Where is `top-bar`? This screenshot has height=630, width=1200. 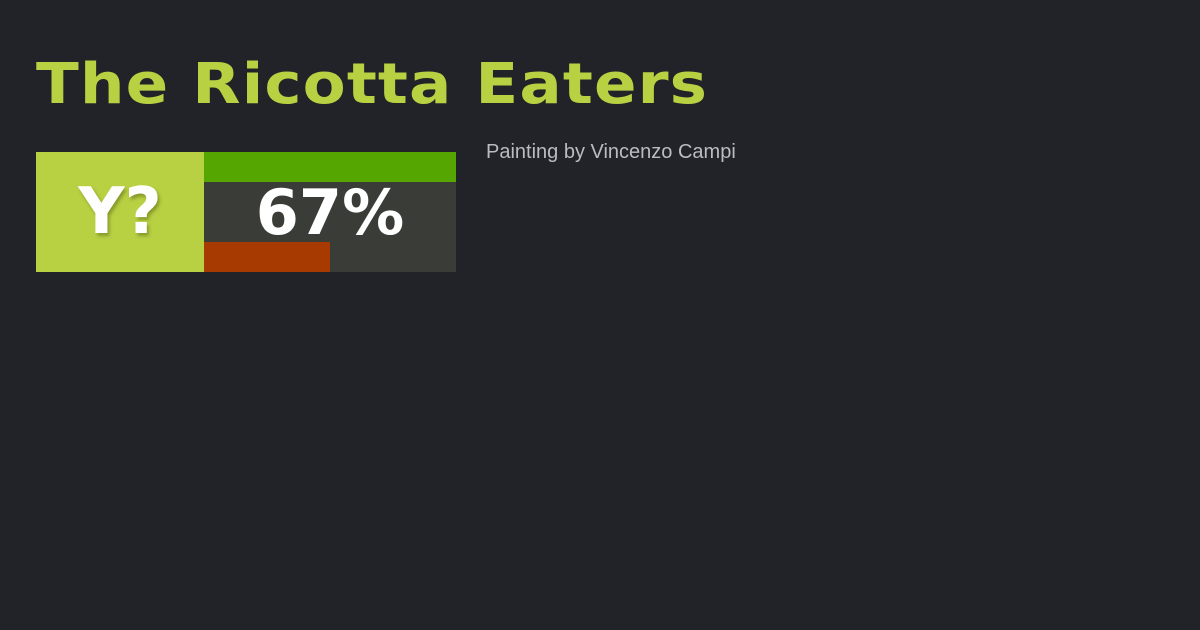
top-bar is located at coordinates (330, 167).